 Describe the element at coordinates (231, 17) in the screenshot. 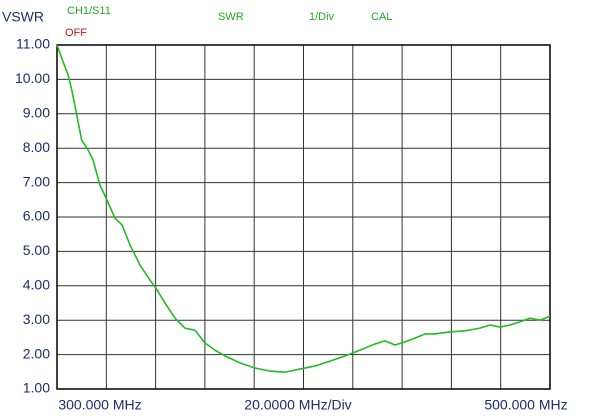

I see `format-label: SWR` at that location.